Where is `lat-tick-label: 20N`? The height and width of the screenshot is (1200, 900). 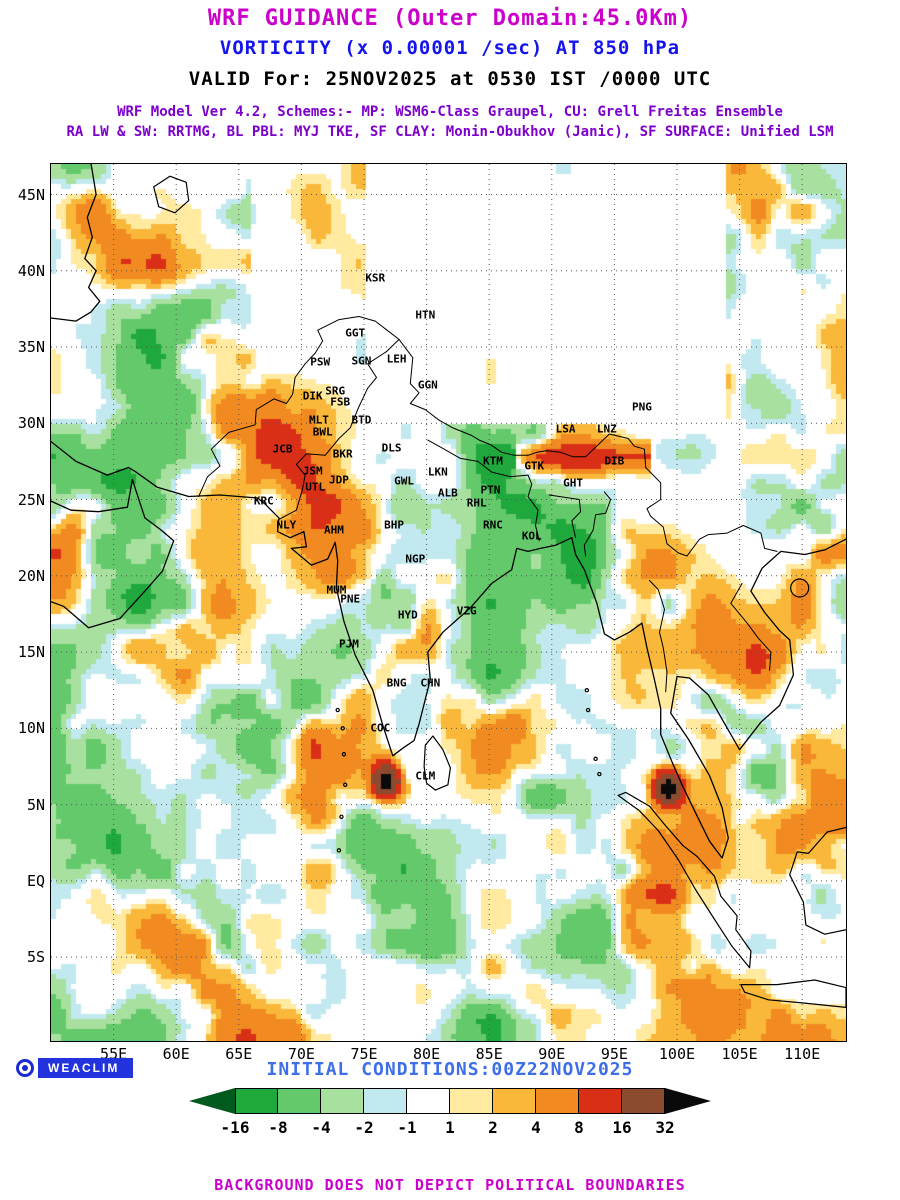 lat-tick-label: 20N is located at coordinates (31, 575).